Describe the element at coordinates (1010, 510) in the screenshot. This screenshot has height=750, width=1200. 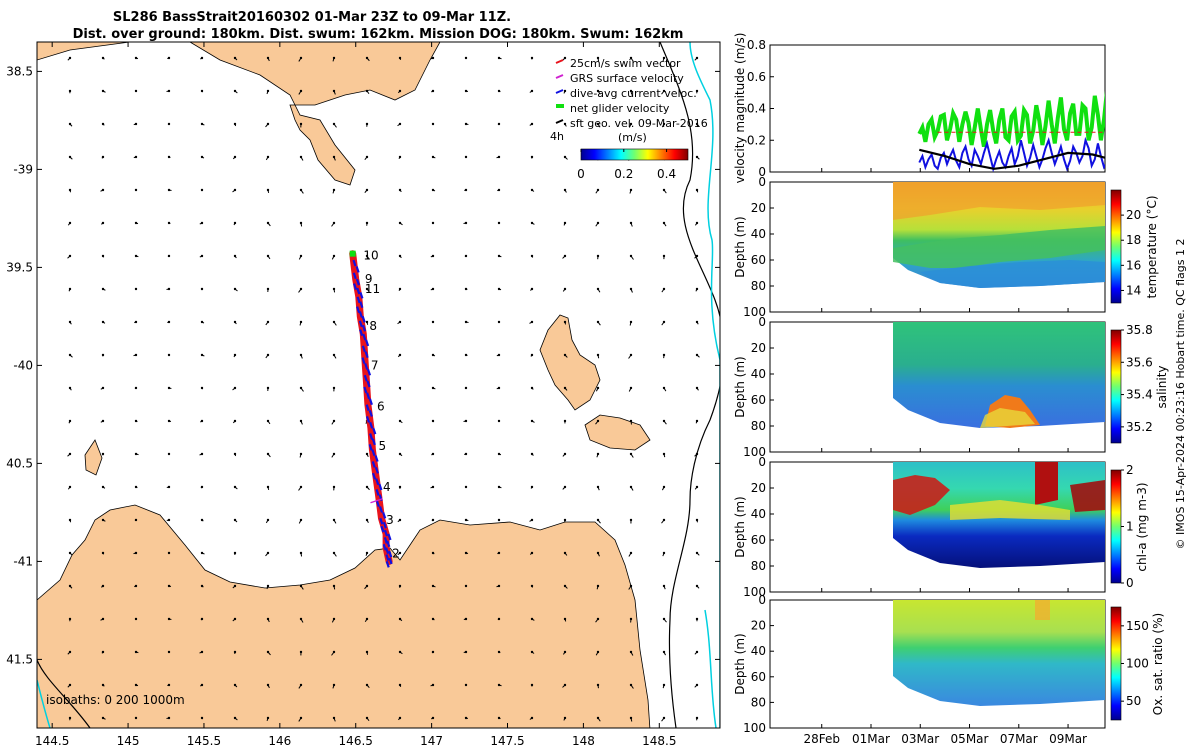
I see `chla-yellow-band` at that location.